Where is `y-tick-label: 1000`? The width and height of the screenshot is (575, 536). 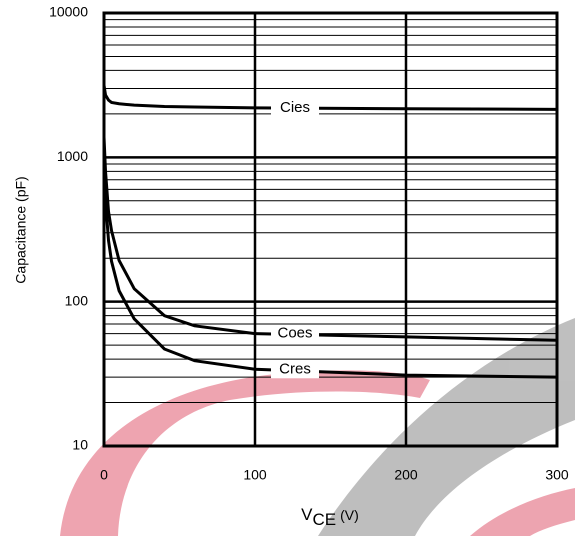
y-tick-label: 1000 is located at coordinates (72, 156).